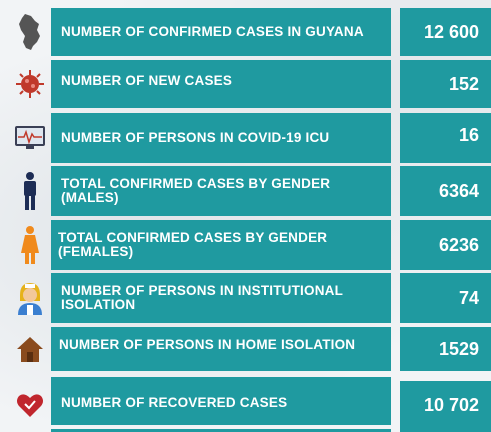 Image resolution: width=491 pixels, height=432 pixels. I want to click on male-icon, so click(30, 191).